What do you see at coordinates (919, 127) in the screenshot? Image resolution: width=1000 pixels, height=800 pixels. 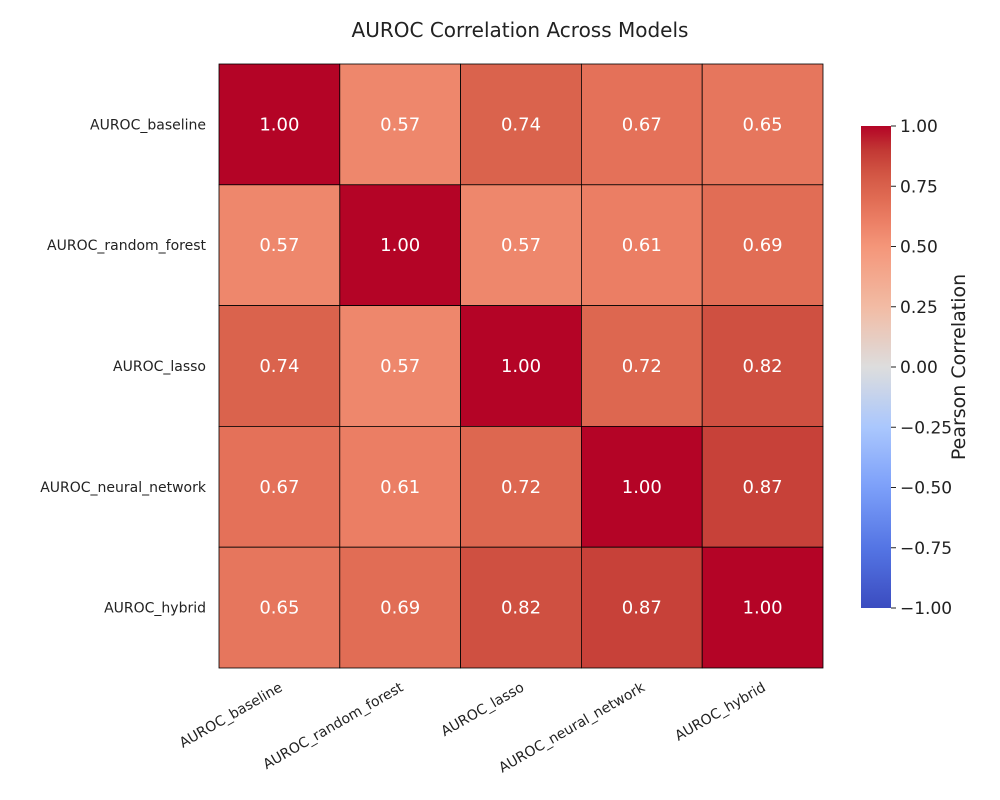 I see `colorbar-tick-label: 1.00` at bounding box center [919, 127].